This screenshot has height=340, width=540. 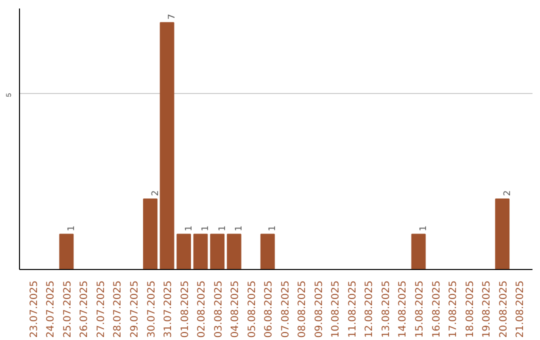 What do you see at coordinates (135, 309) in the screenshot?
I see `x-tick-label: 29.07.2025` at bounding box center [135, 309].